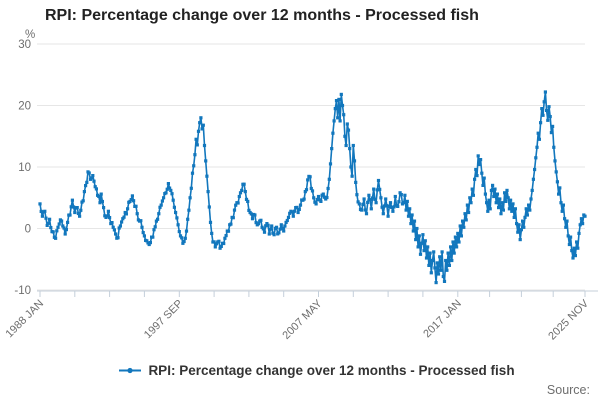  Describe the element at coordinates (302, 319) in the screenshot. I see `x-axis-tick-label: 2007 MAY` at that location.